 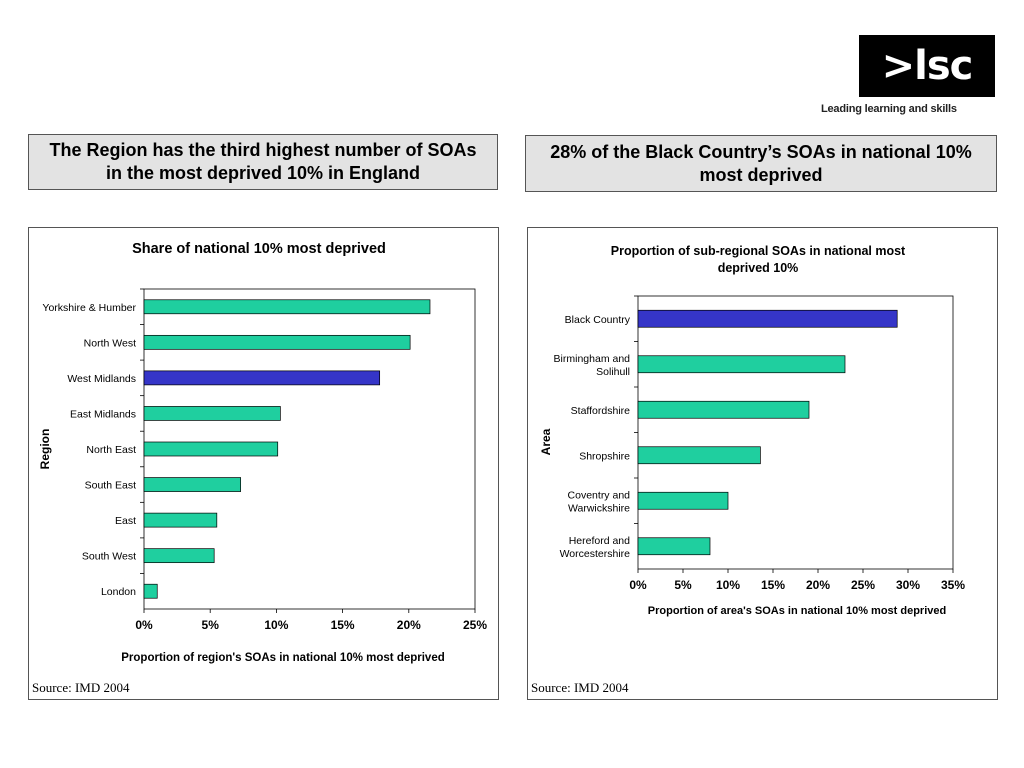 I want to click on category-label: Solihull, so click(x=613, y=372).